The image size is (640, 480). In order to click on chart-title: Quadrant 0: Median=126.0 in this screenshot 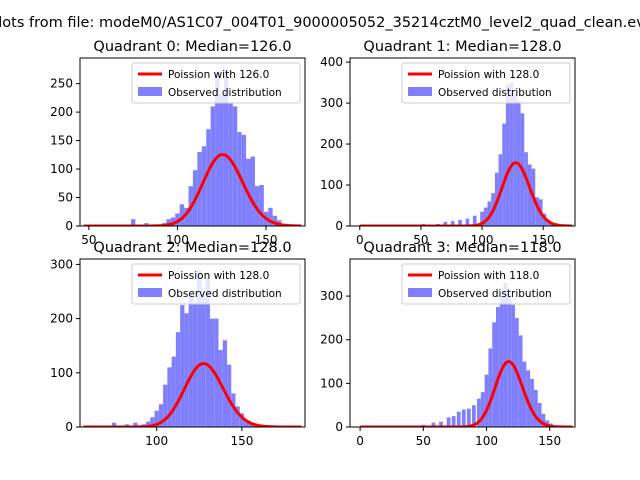, I will do `click(192, 47)`.